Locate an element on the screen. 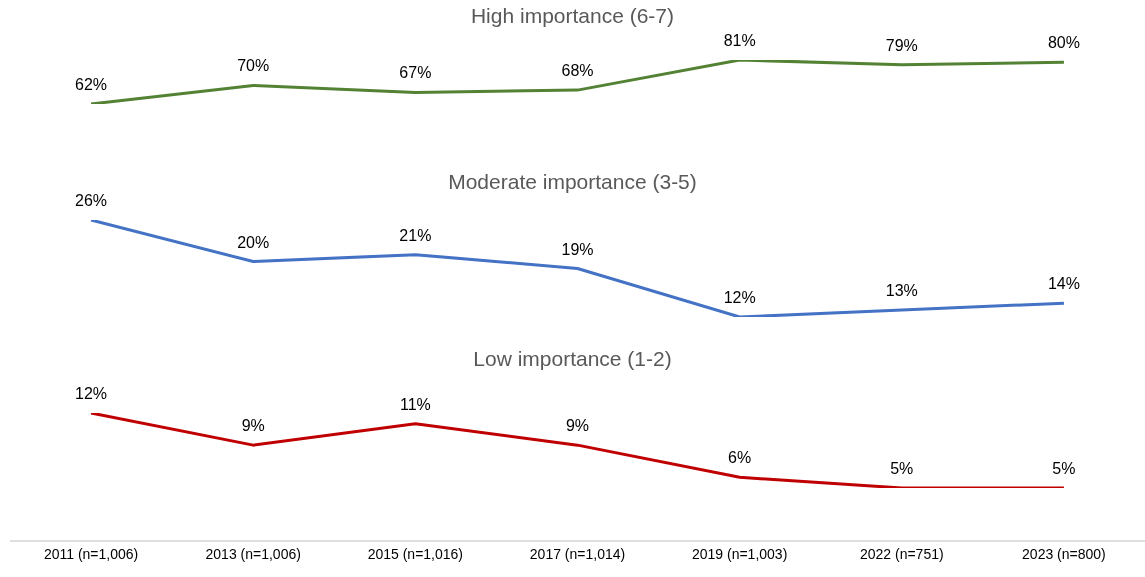 This screenshot has height=577, width=1145. data-label: 14% is located at coordinates (1063, 284).